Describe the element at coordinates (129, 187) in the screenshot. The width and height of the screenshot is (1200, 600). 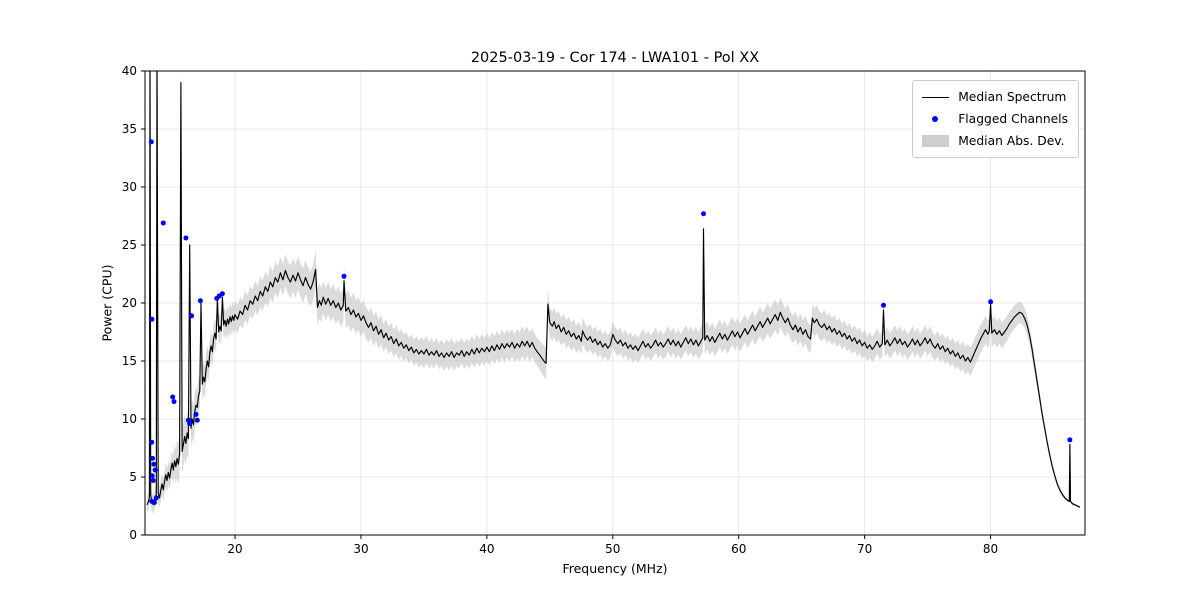
I see `y-tick-label: 30` at that location.